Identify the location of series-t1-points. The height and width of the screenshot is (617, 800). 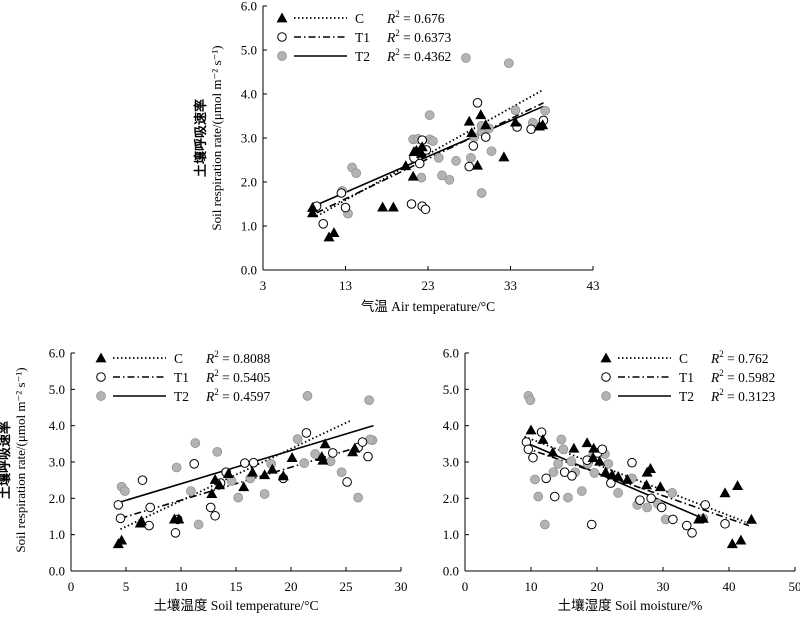
(430, 163).